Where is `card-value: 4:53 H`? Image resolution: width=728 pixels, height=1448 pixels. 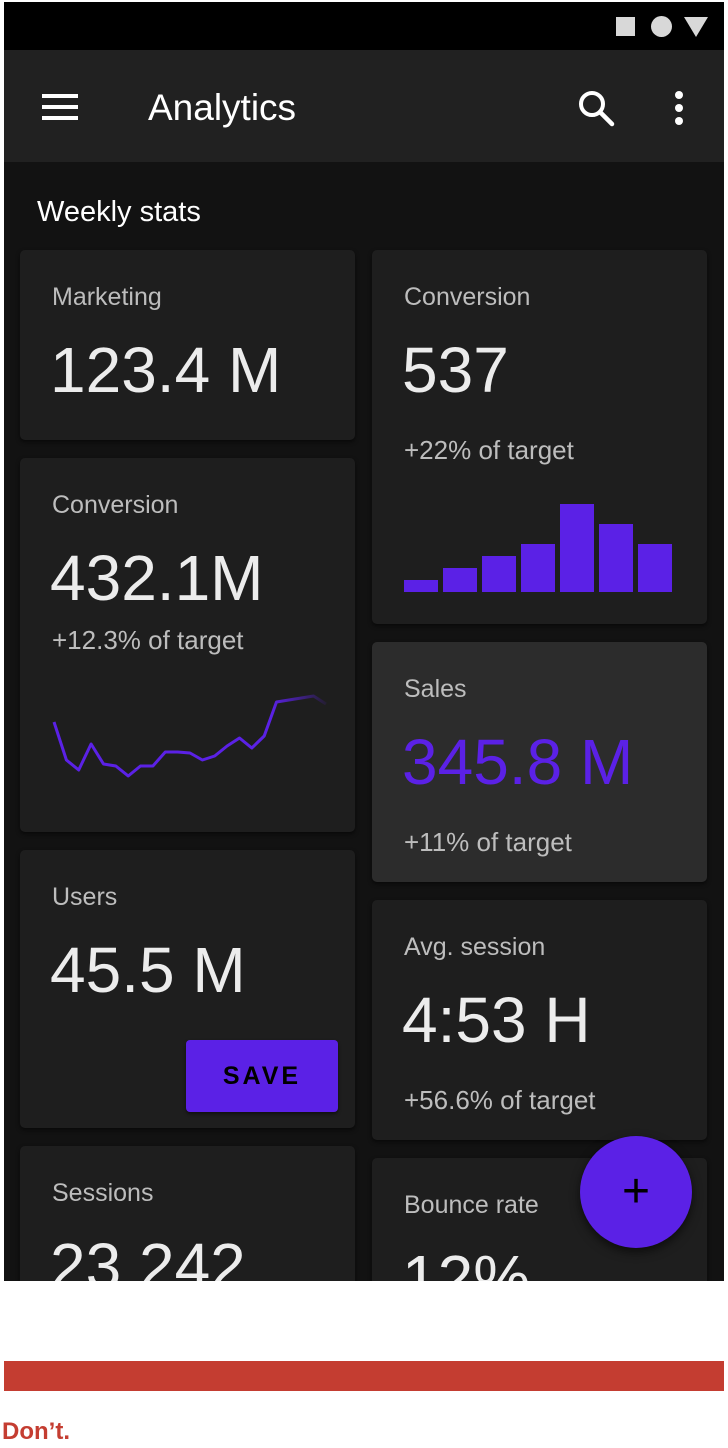 card-value: 4:53 H is located at coordinates (496, 1020).